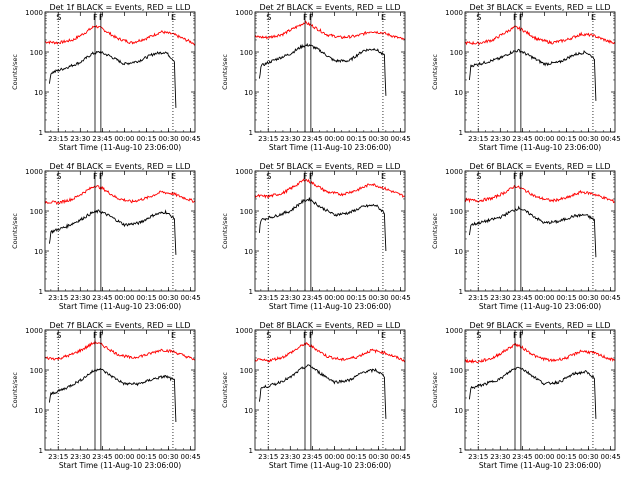 Image resolution: width=640 pixels, height=480 pixels. What do you see at coordinates (539, 166) in the screenshot?
I see `chart-title: Det 6f BLACK = Events, RED = LLD` at bounding box center [539, 166].